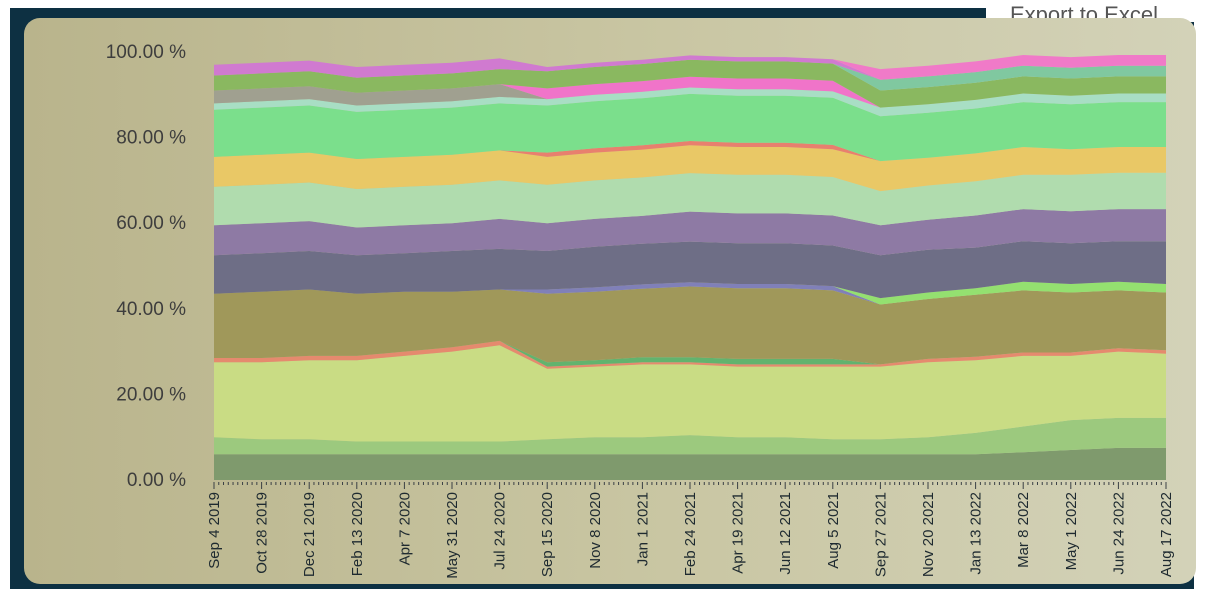 The image size is (1212, 589). What do you see at coordinates (151, 223) in the screenshot?
I see `y-tick-label: 60.00 %` at bounding box center [151, 223].